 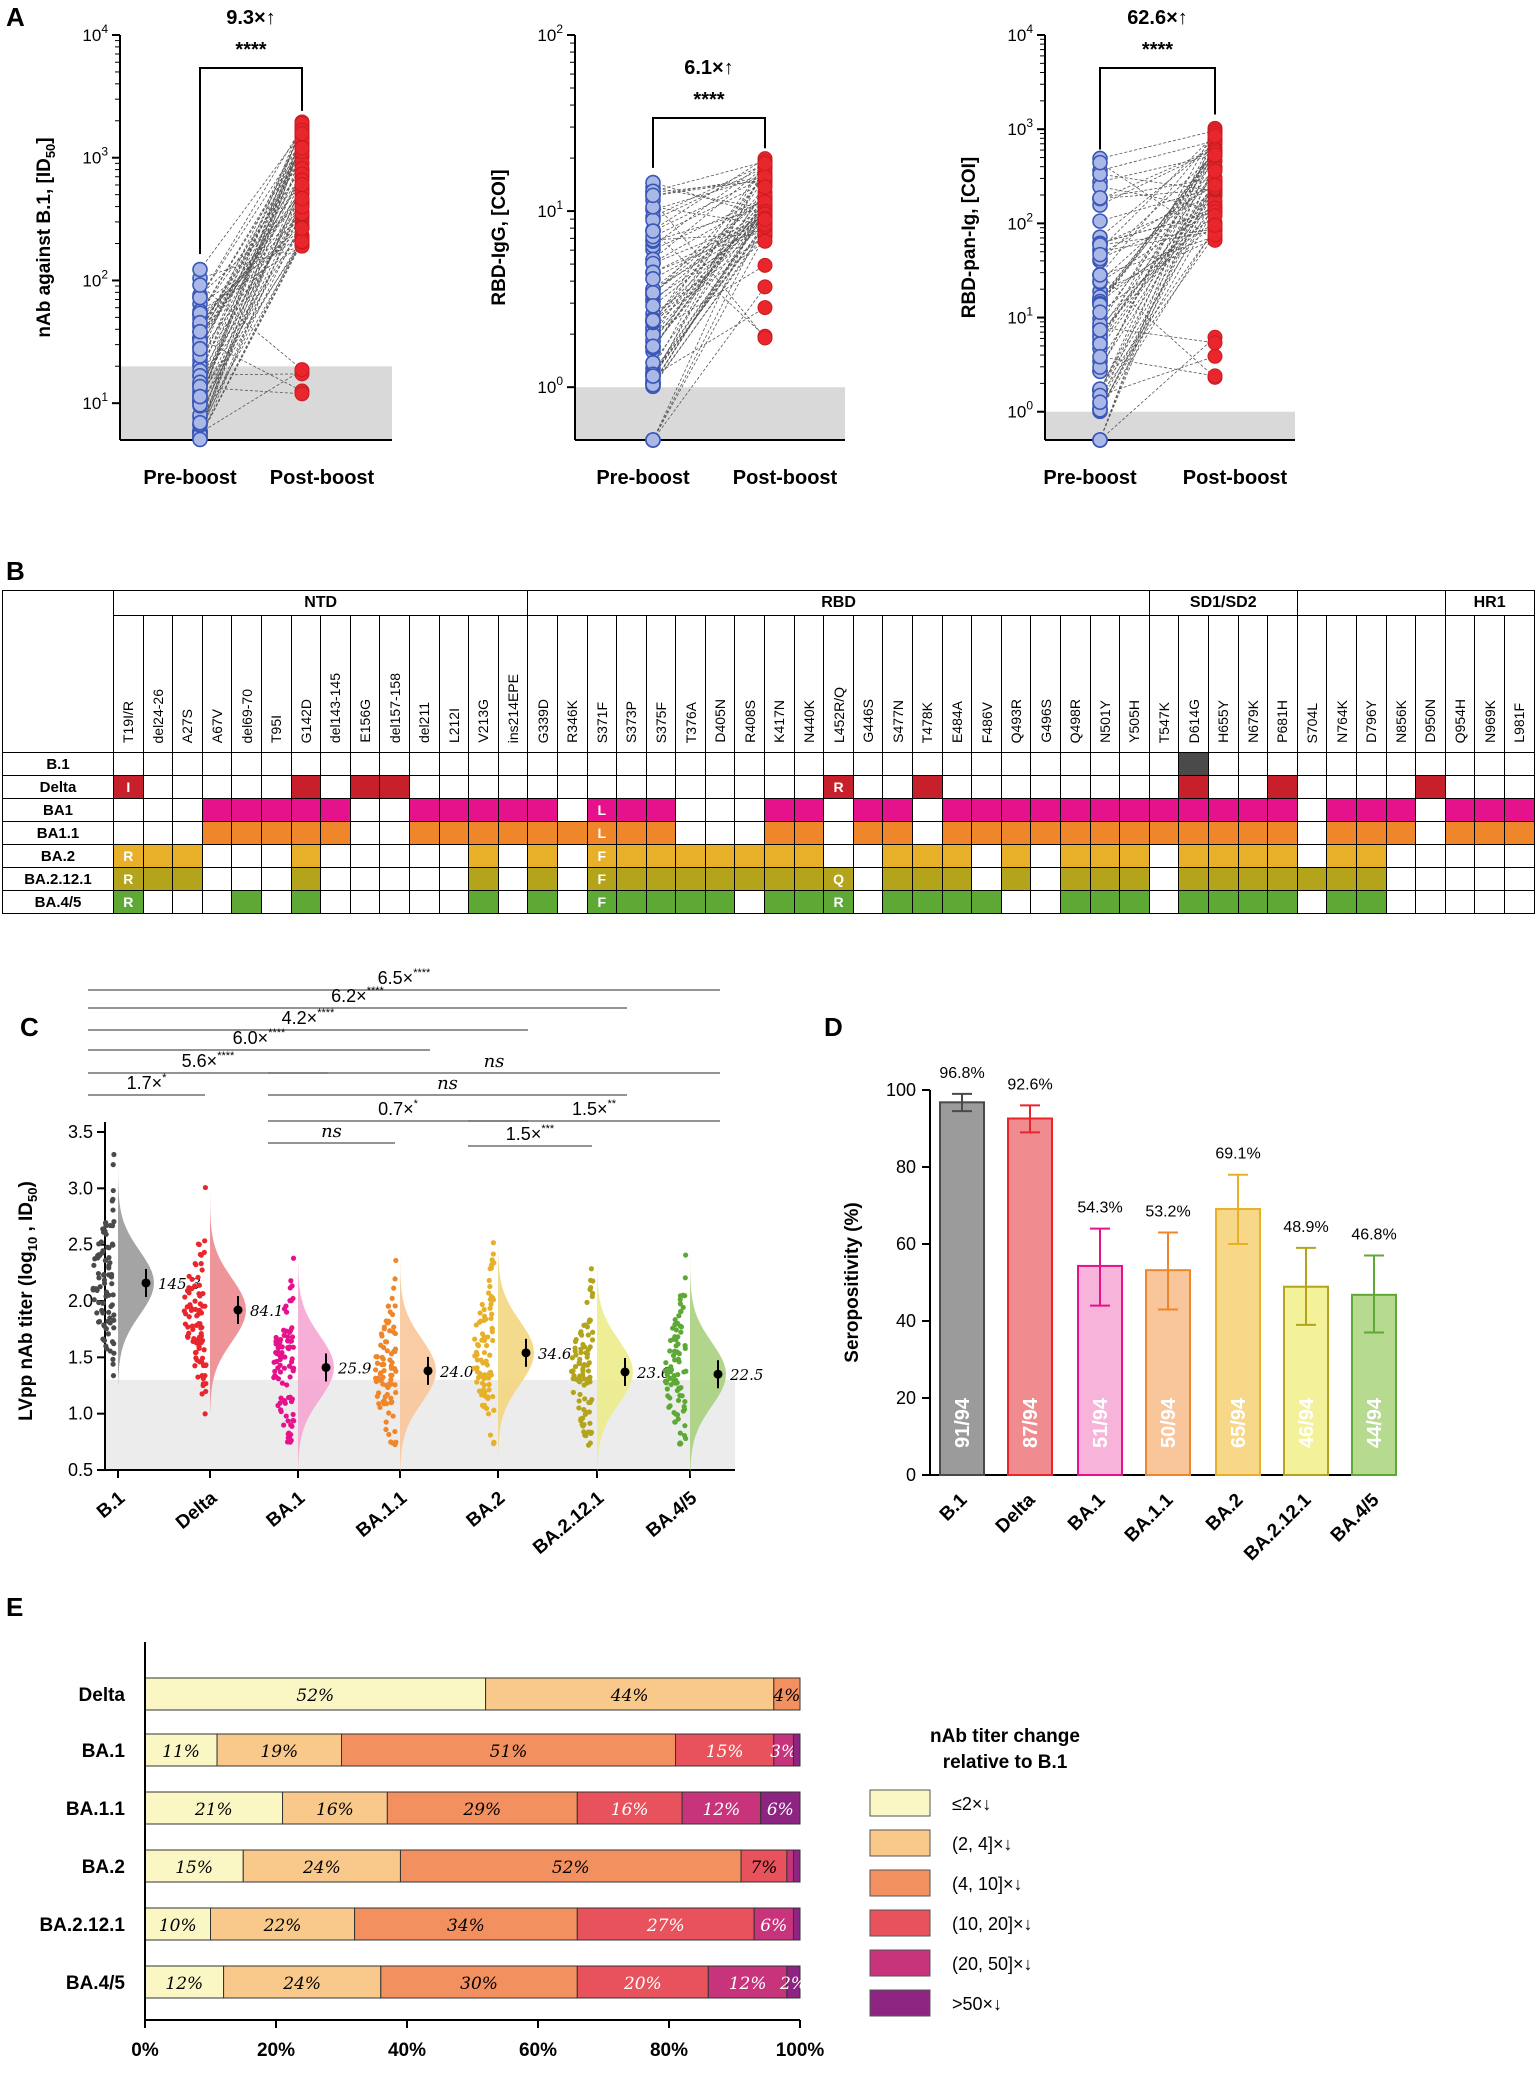 What do you see at coordinates (276, 684) in the screenshot?
I see `mutation-header: T95I` at bounding box center [276, 684].